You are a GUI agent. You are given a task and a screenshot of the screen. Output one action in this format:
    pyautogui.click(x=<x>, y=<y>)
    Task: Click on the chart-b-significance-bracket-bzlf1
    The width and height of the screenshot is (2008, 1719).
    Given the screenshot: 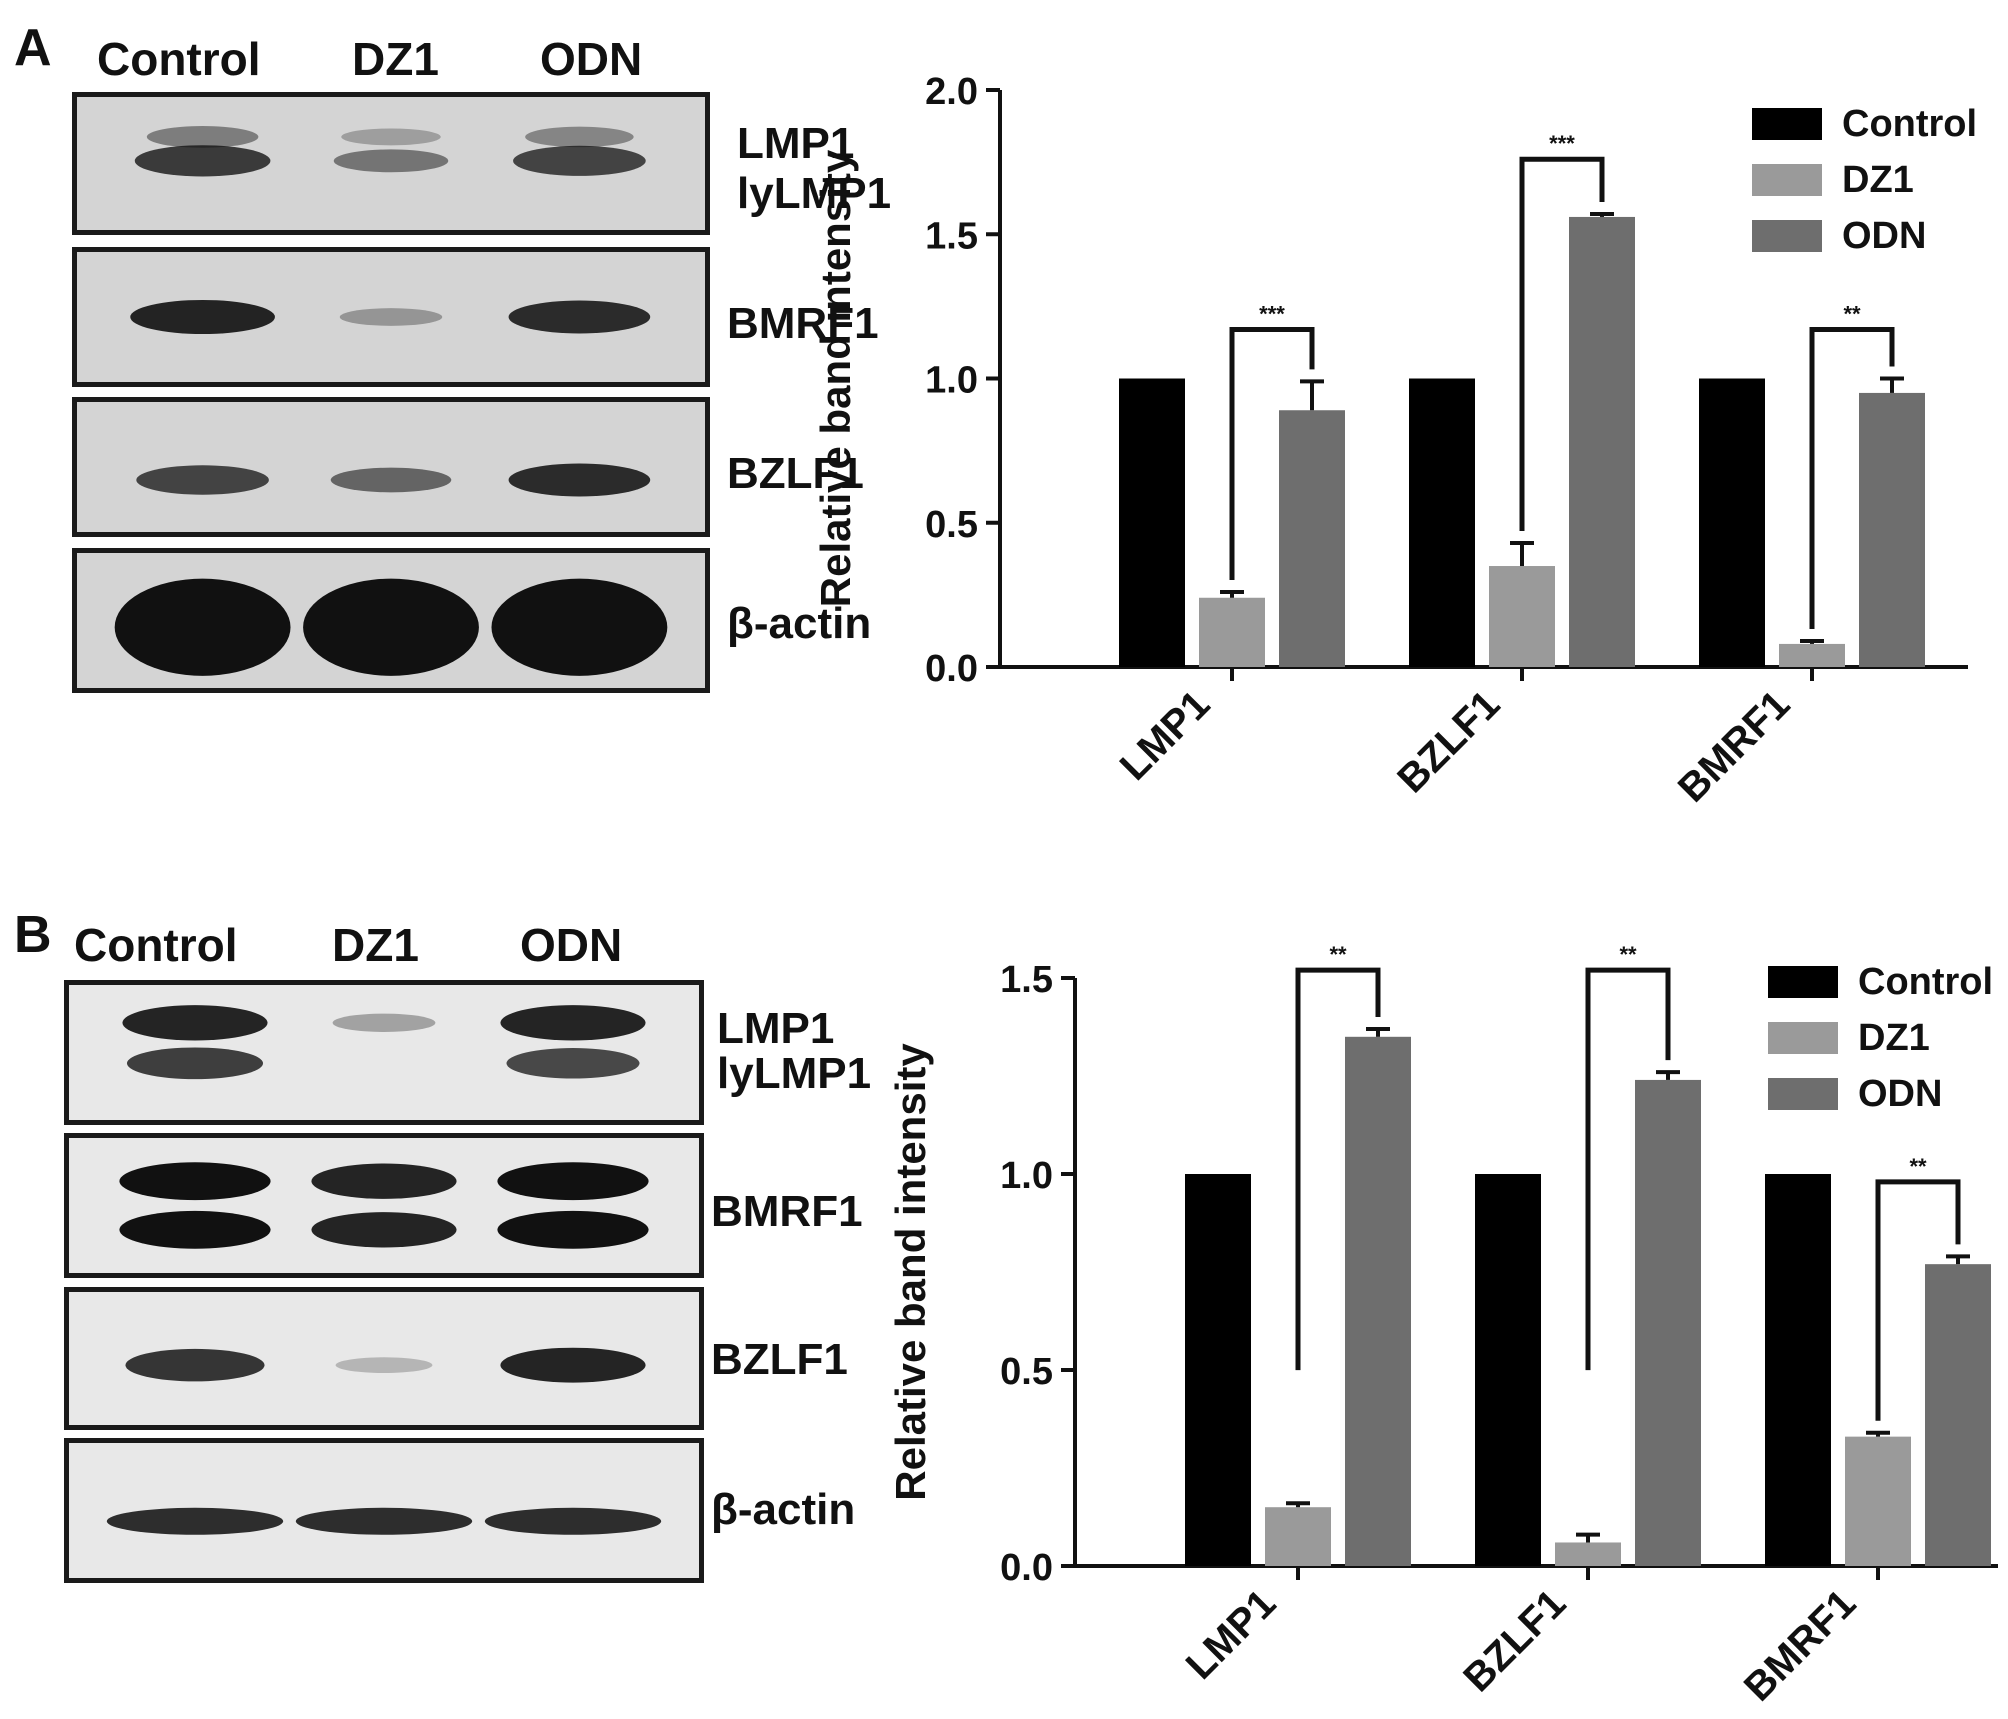 What is the action you would take?
    pyautogui.click(x=1628, y=1169)
    